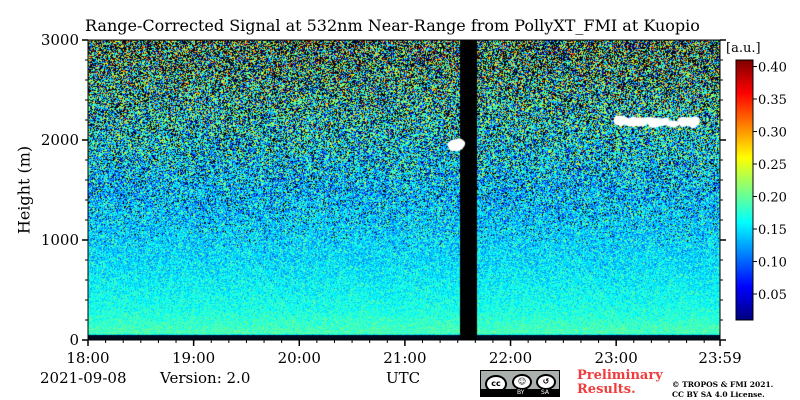 The height and width of the screenshot is (400, 800). What do you see at coordinates (770, 182) in the screenshot?
I see `colorbar-axis: 0.05 0.10 0.15 0.20 0.25 0.30 0.35 0.40` at bounding box center [770, 182].